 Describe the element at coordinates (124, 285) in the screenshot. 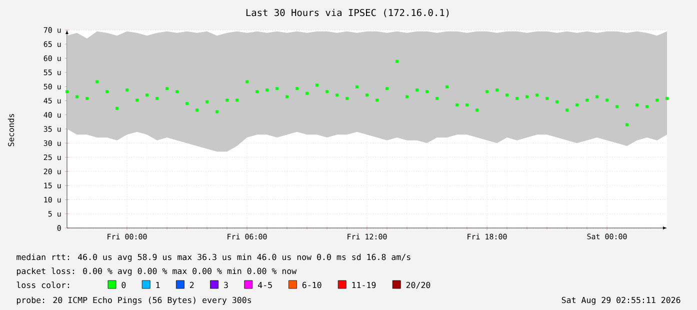

I see `legend-label: 0` at that location.